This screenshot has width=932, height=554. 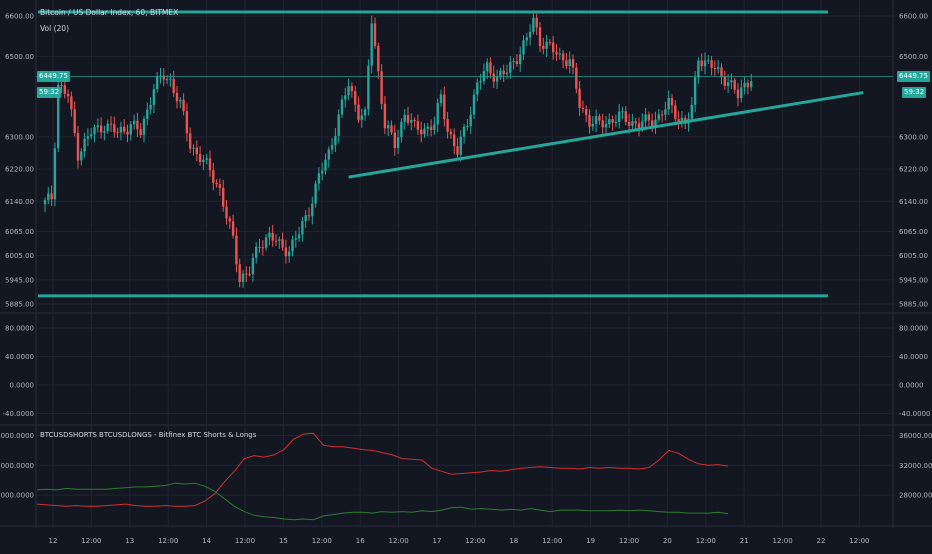 I want to click on volume-label: Vol (20), so click(x=55, y=28).